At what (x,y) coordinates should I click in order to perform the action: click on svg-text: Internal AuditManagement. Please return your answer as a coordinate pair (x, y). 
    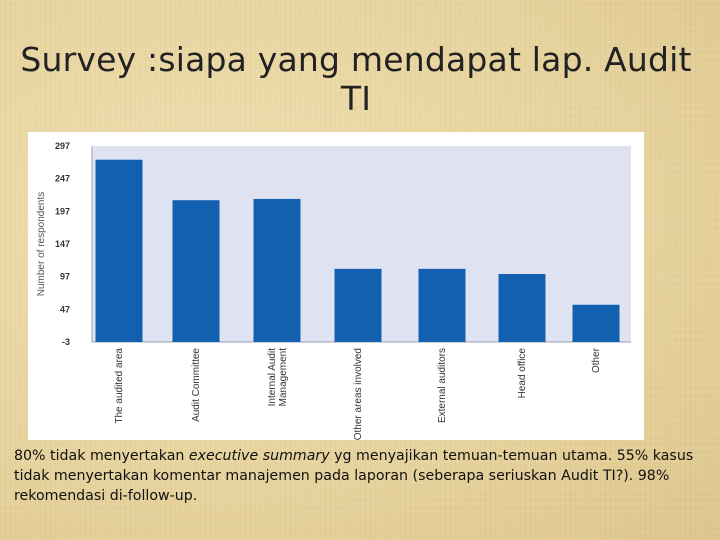
    Looking at the image, I should click on (278, 377).